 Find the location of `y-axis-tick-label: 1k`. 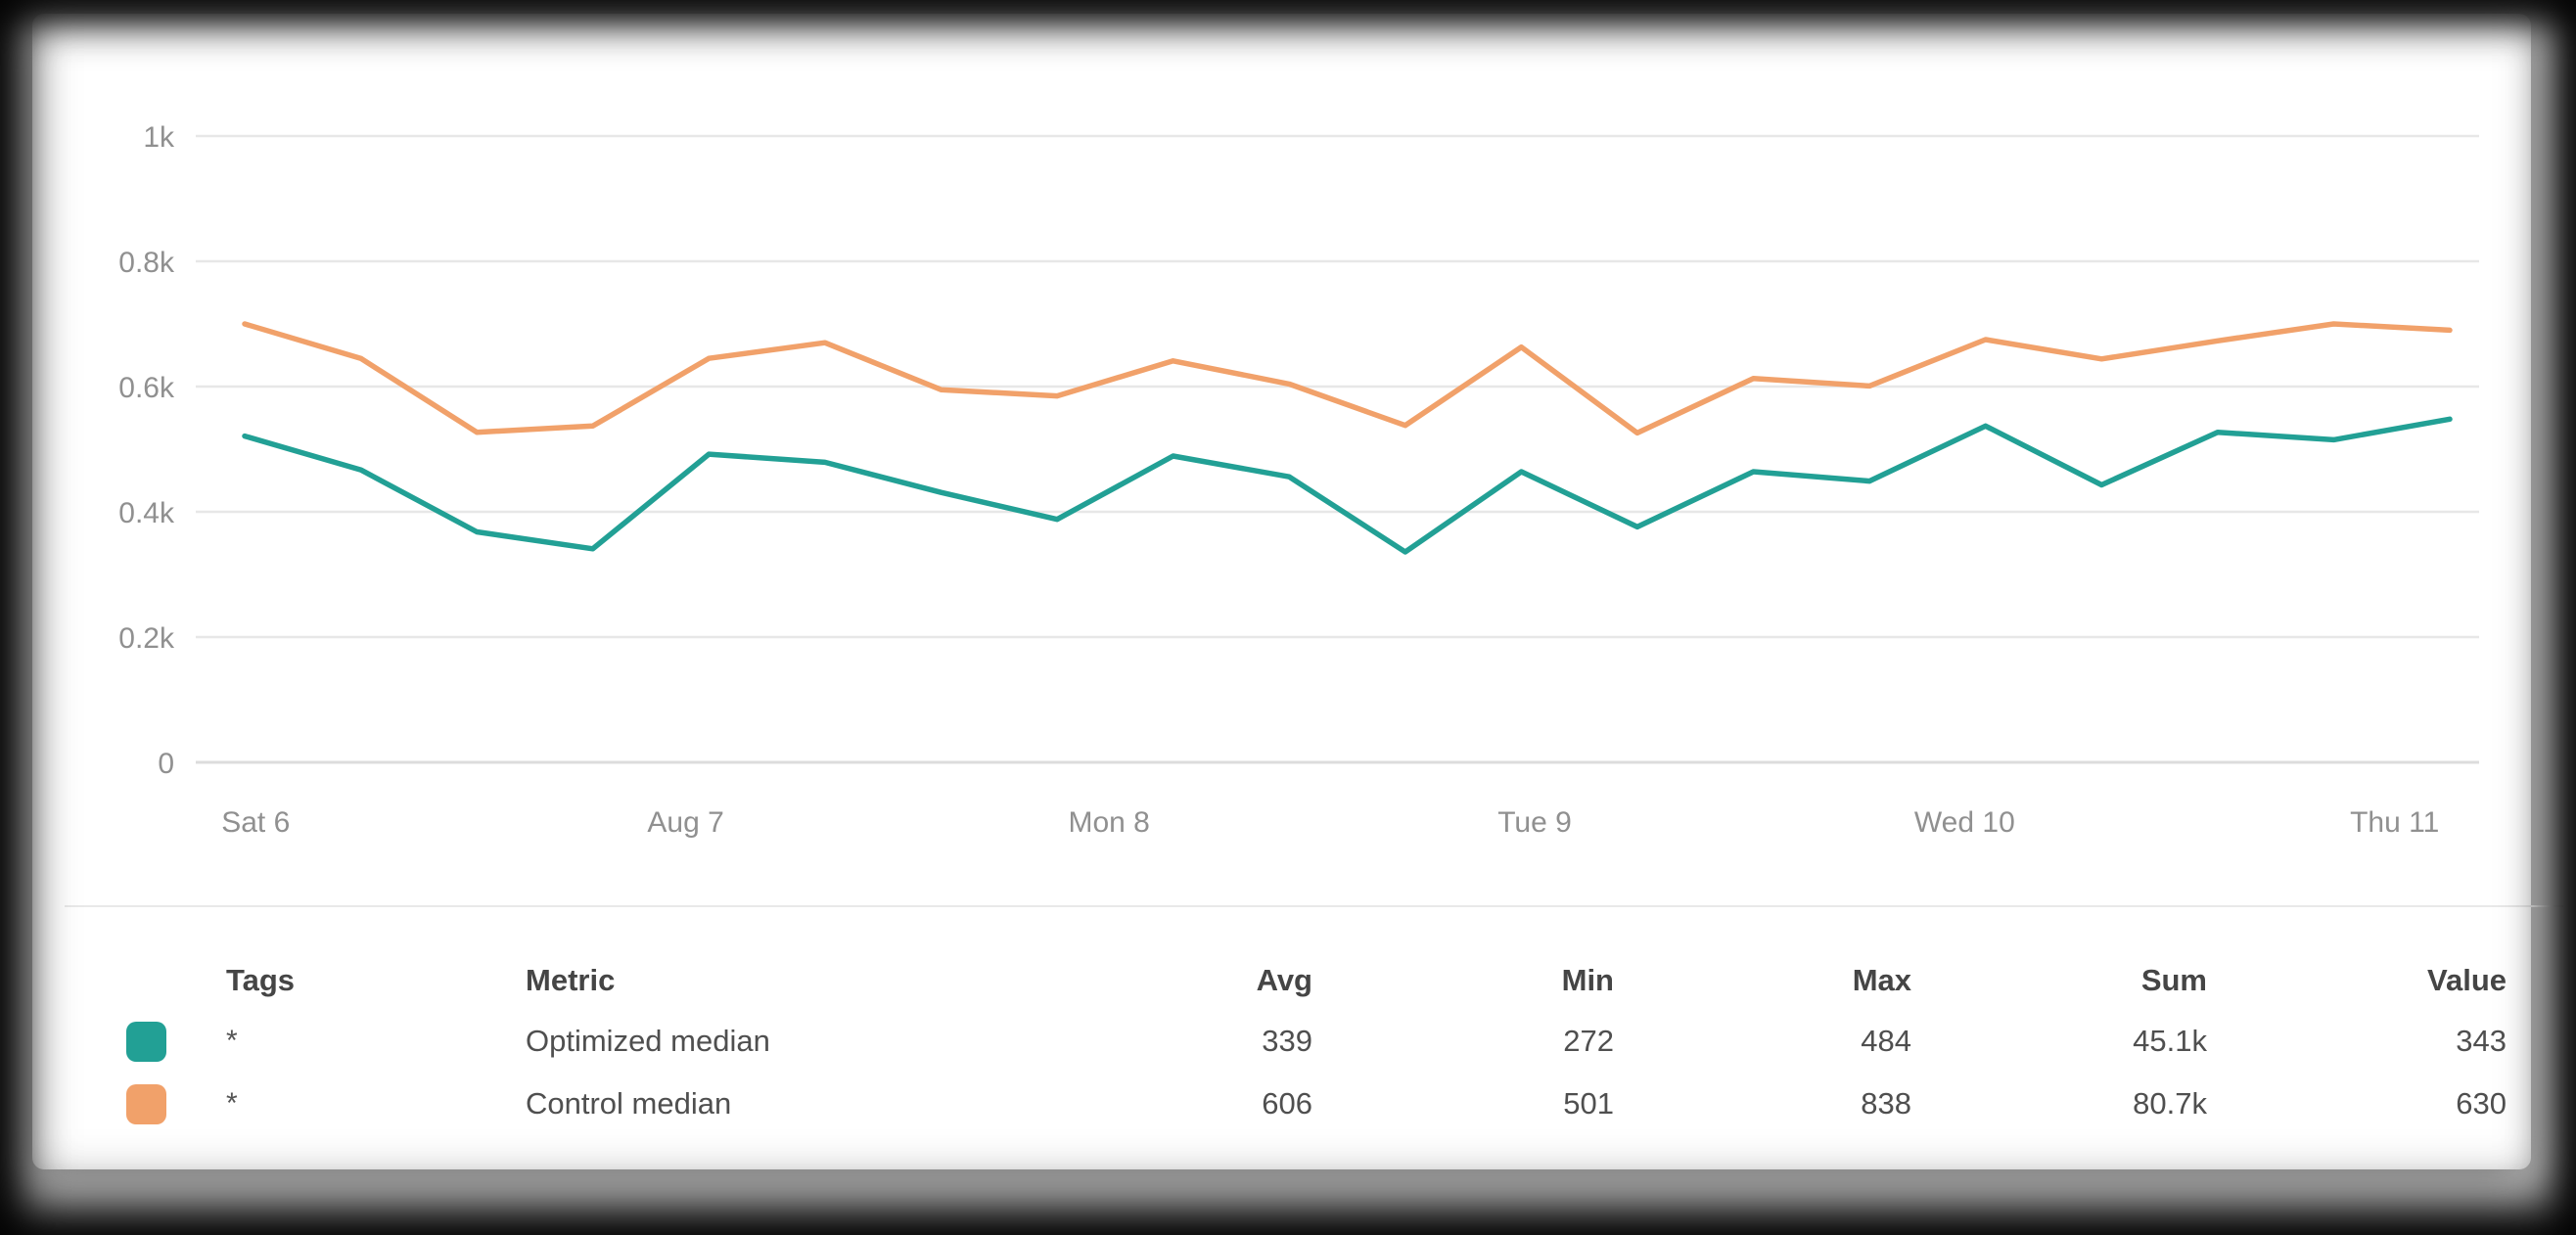

y-axis-tick-label: 1k is located at coordinates (159, 137).